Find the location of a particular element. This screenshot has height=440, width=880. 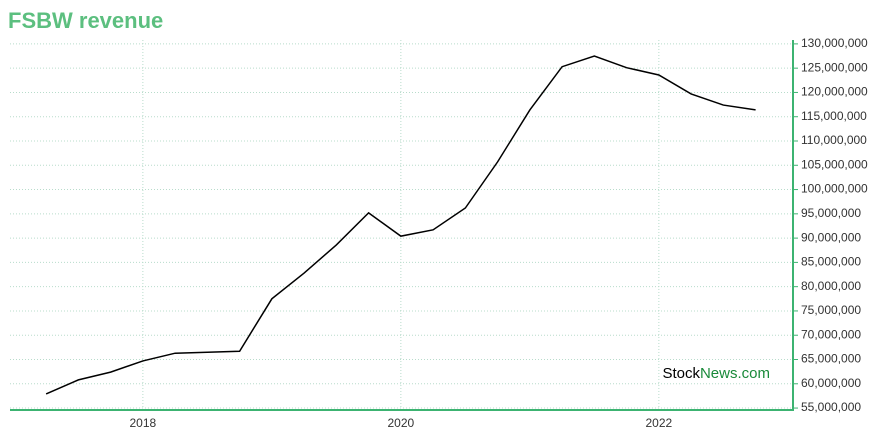

y-tick-label: 120,000,000 is located at coordinates (834, 92).